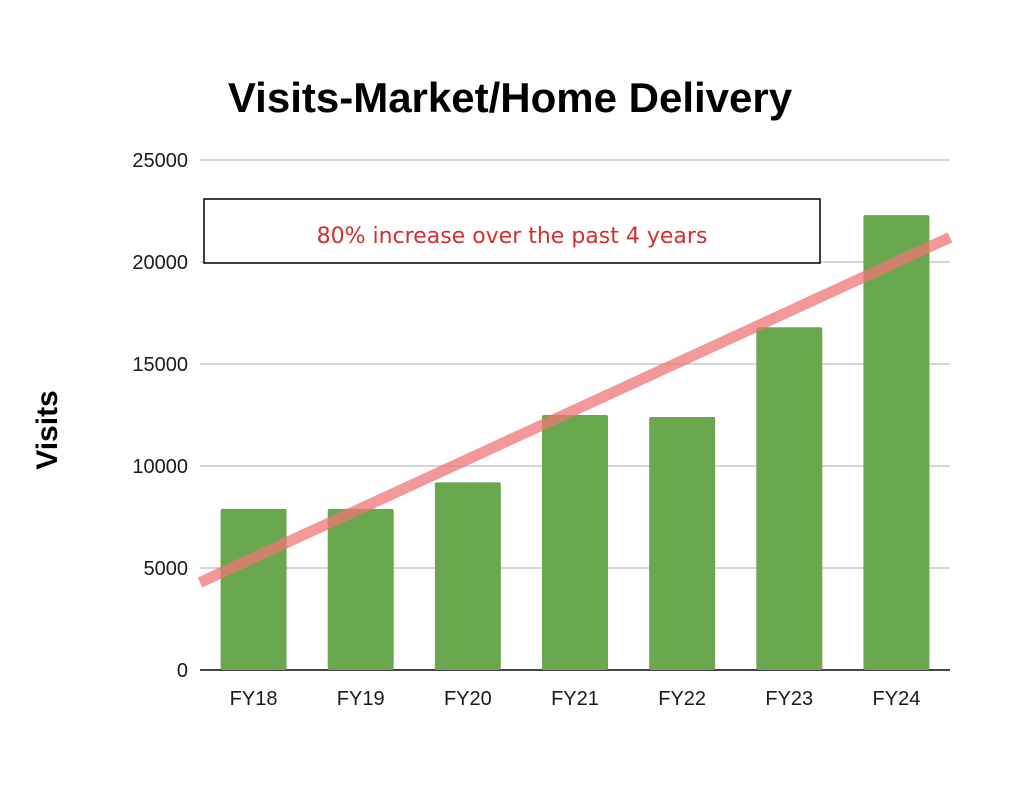 This screenshot has width=1024, height=796. Describe the element at coordinates (160, 467) in the screenshot. I see `y-tick-label: 10000` at that location.